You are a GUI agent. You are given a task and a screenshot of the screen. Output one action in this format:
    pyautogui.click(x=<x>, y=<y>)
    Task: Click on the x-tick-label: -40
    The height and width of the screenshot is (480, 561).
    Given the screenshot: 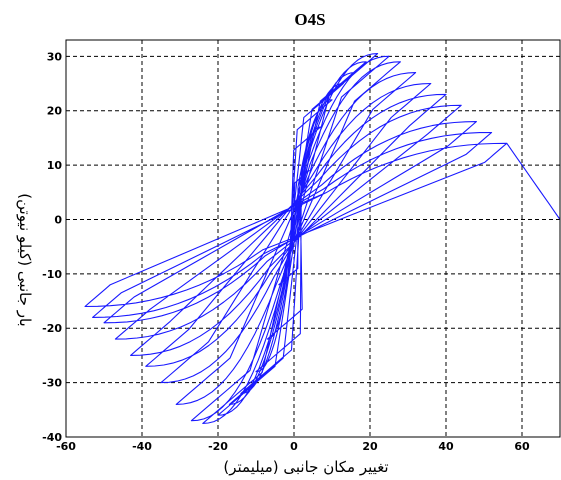 What is the action you would take?
    pyautogui.click(x=142, y=446)
    